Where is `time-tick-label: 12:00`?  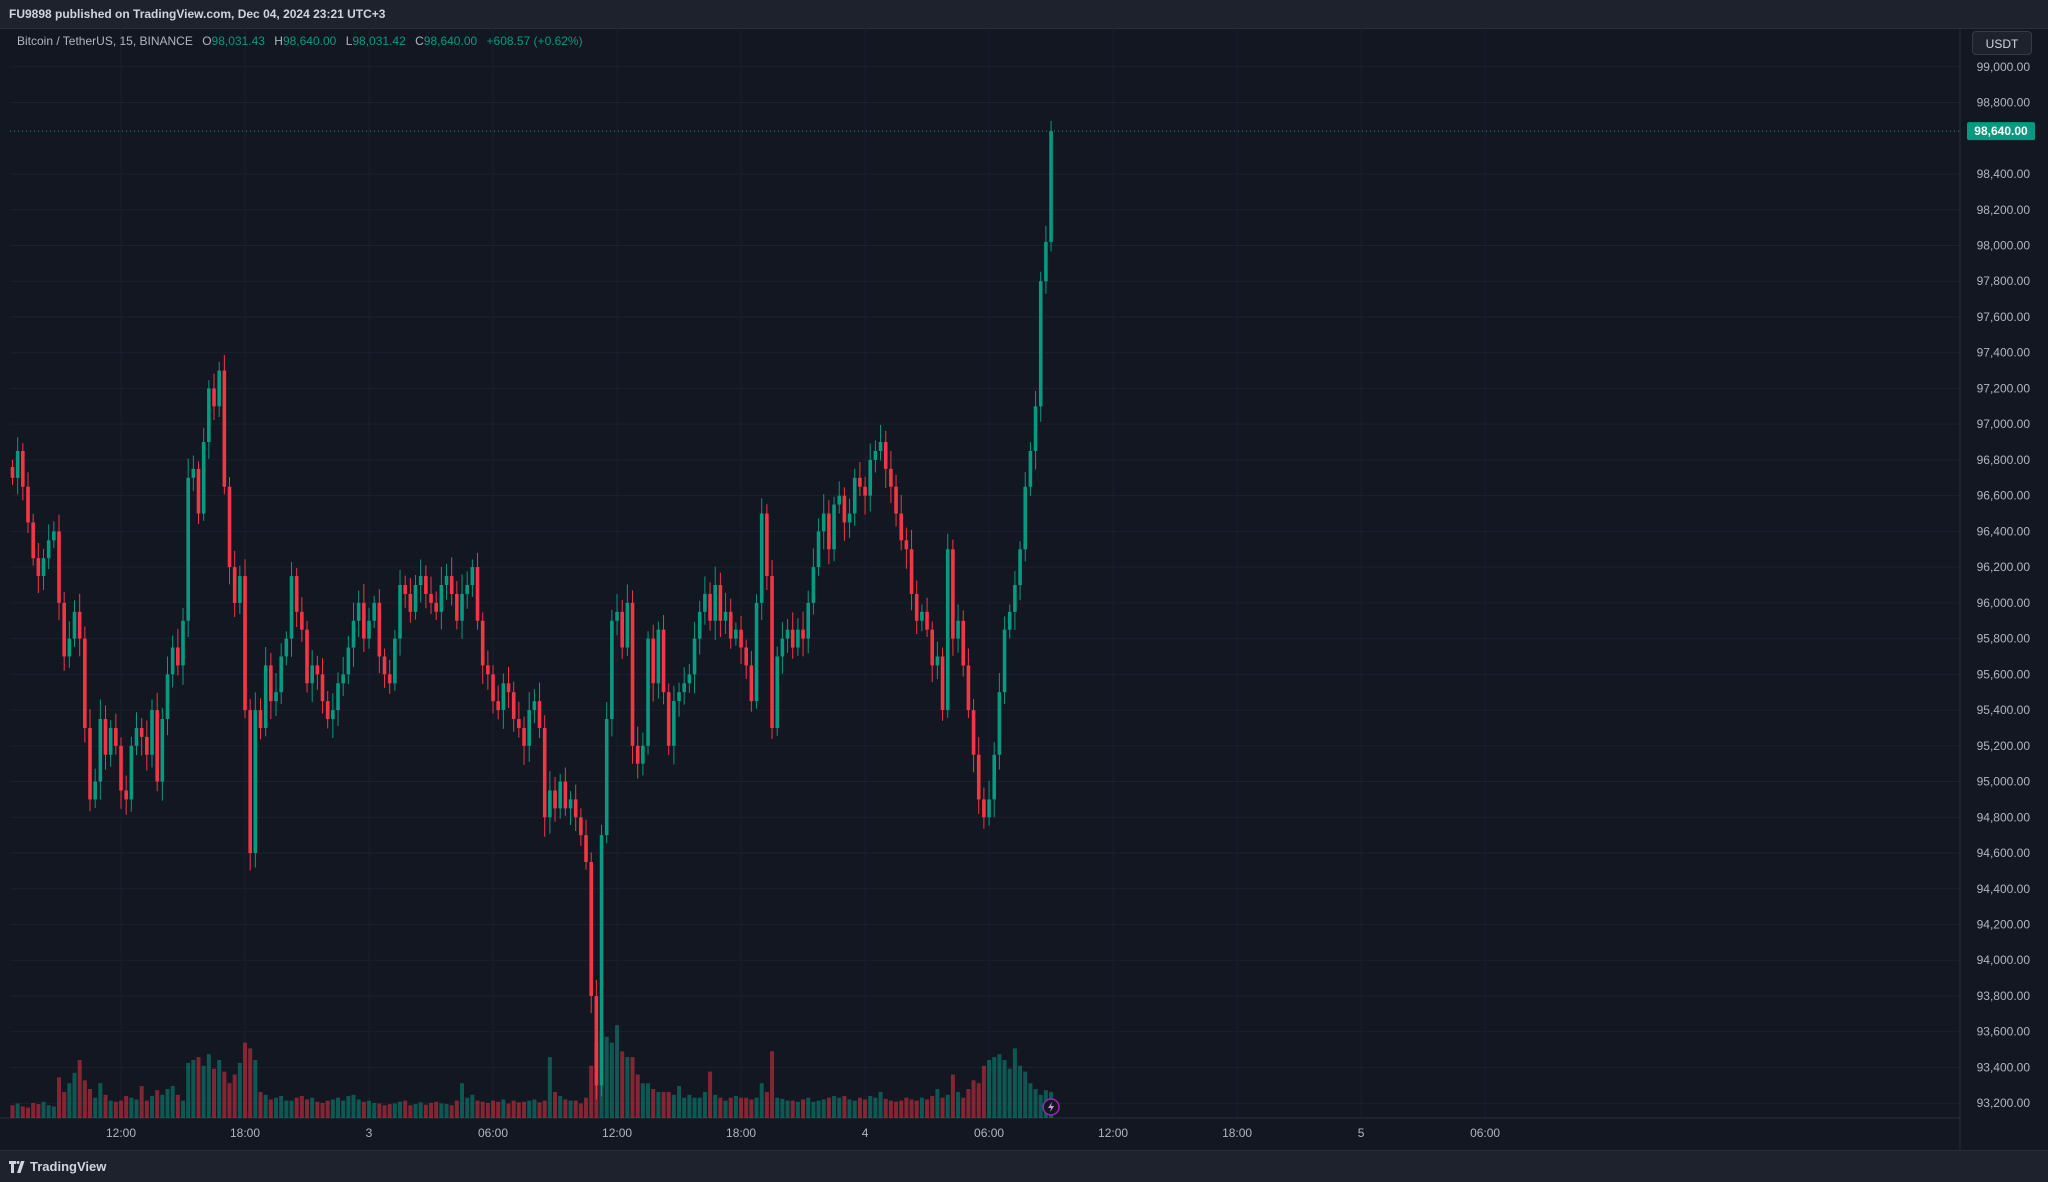 time-tick-label: 12:00 is located at coordinates (121, 1133).